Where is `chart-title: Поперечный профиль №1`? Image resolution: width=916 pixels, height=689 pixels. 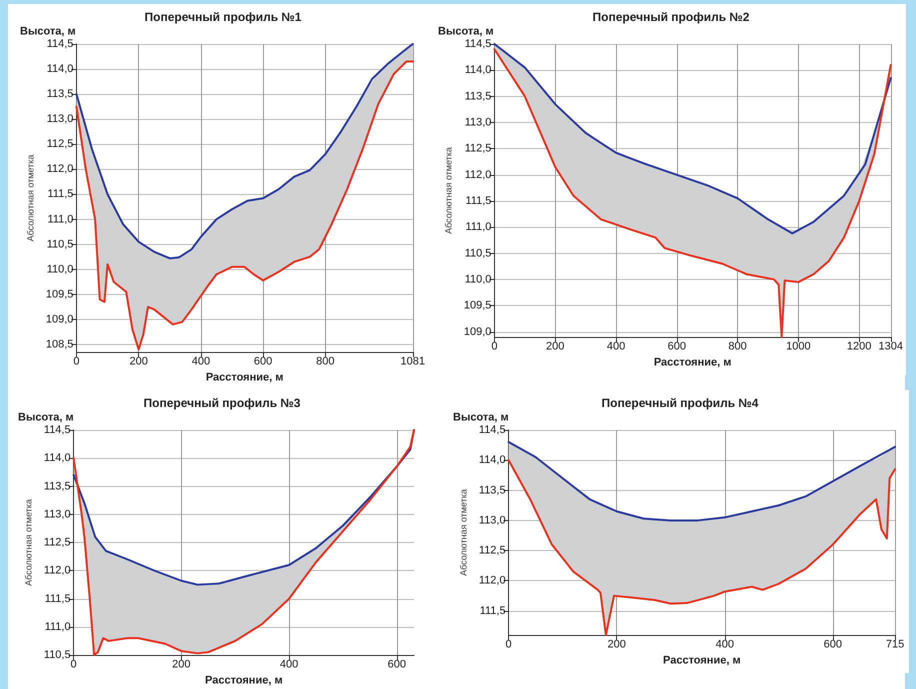
chart-title: Поперечный профиль №1 is located at coordinates (223, 17).